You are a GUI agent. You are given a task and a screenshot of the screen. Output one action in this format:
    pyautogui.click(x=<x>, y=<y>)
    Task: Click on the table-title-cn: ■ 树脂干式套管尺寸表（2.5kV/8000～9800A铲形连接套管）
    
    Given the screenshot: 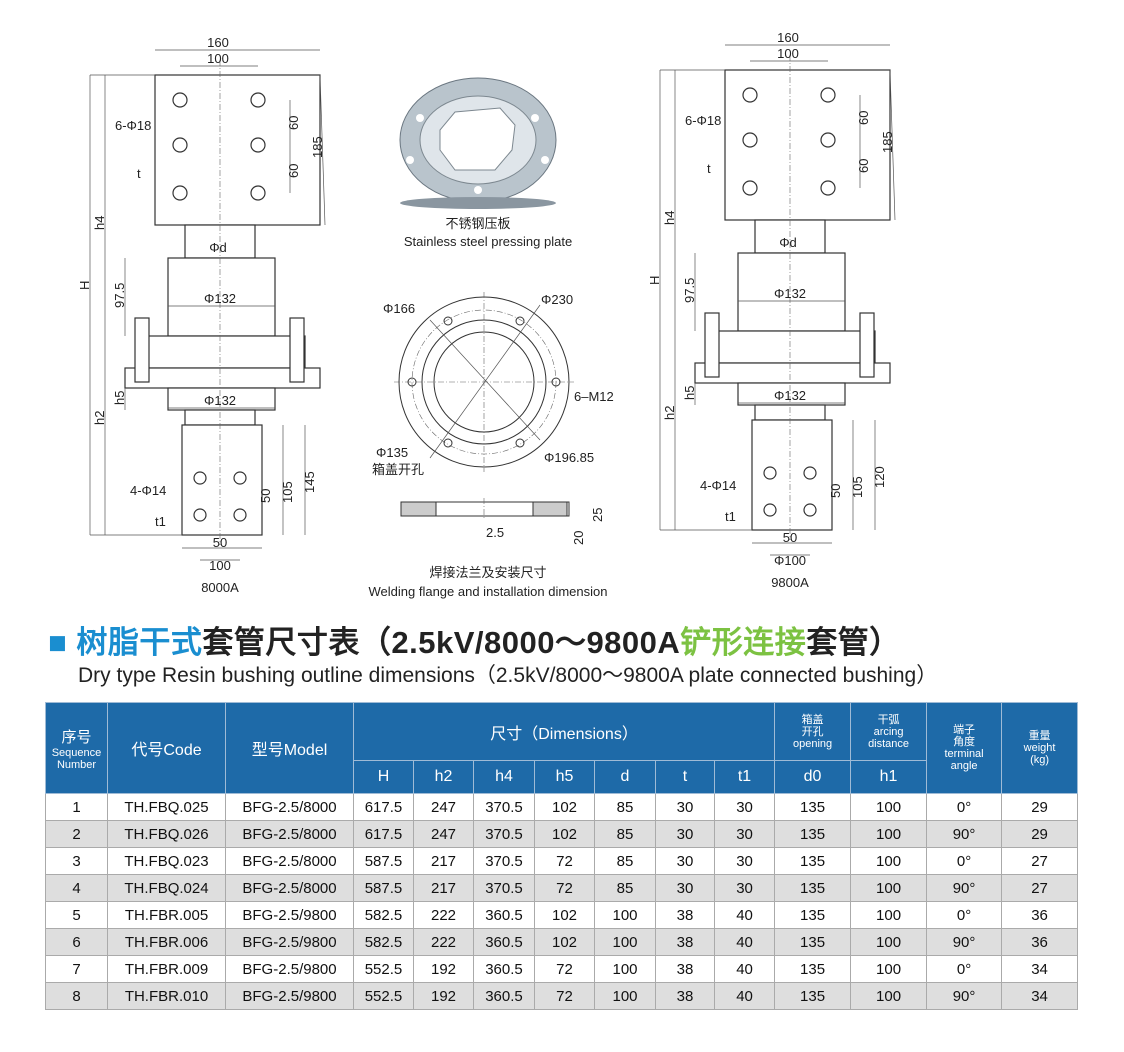 What is the action you would take?
    pyautogui.click(x=474, y=642)
    